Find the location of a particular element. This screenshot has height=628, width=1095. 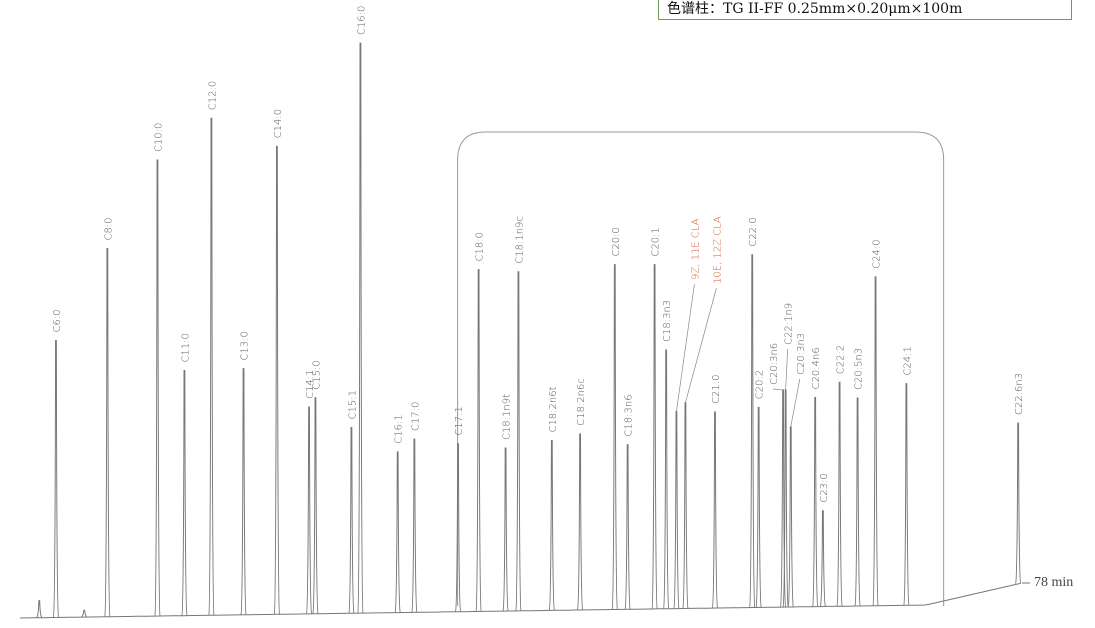

peak-label: C18:1n9c is located at coordinates (519, 240).